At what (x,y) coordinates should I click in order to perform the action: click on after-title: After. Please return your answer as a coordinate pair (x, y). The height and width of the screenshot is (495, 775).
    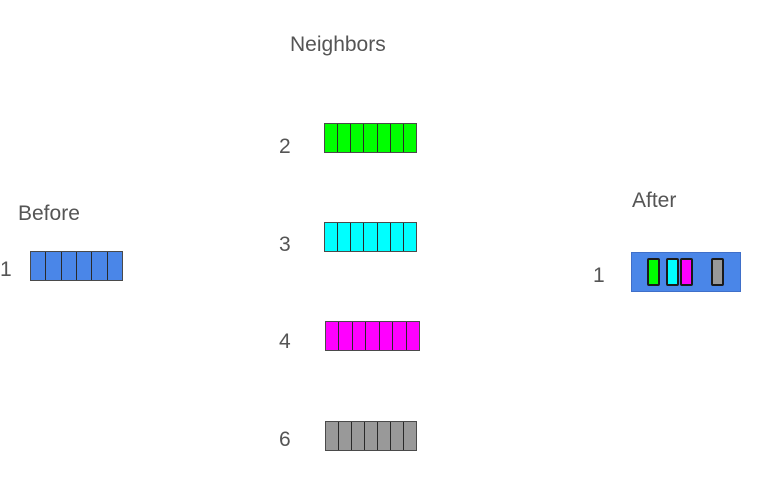
    Looking at the image, I should click on (654, 200).